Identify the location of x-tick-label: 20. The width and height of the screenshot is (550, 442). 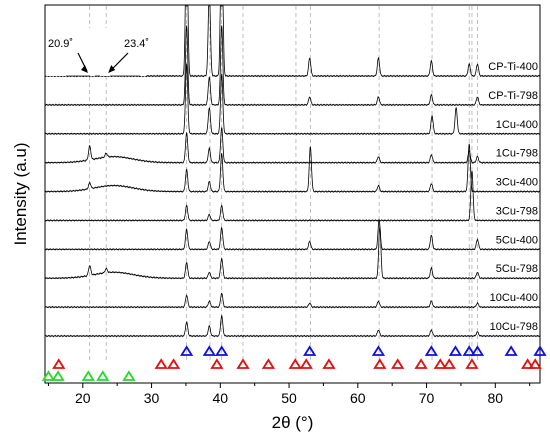
(83, 398).